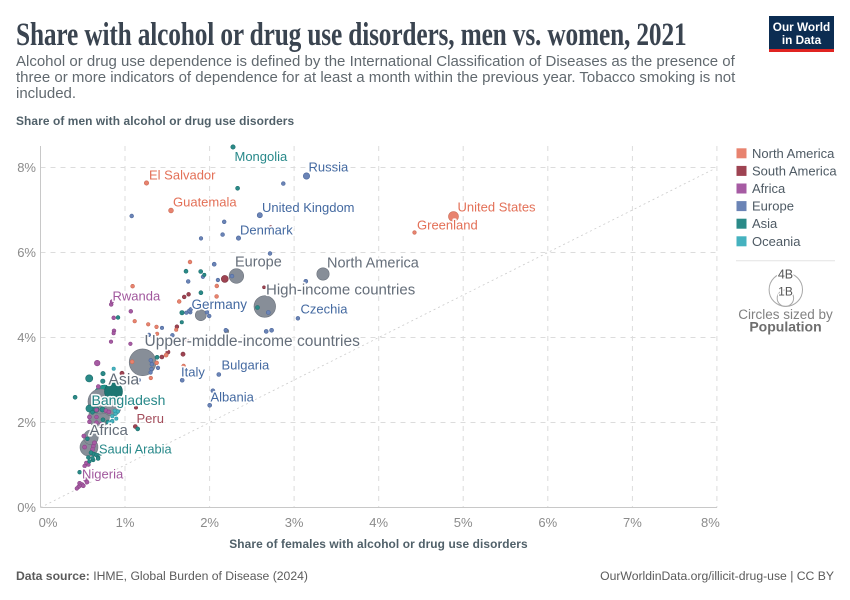  What do you see at coordinates (785, 292) in the screenshot?
I see `svg-text: 1B` at bounding box center [785, 292].